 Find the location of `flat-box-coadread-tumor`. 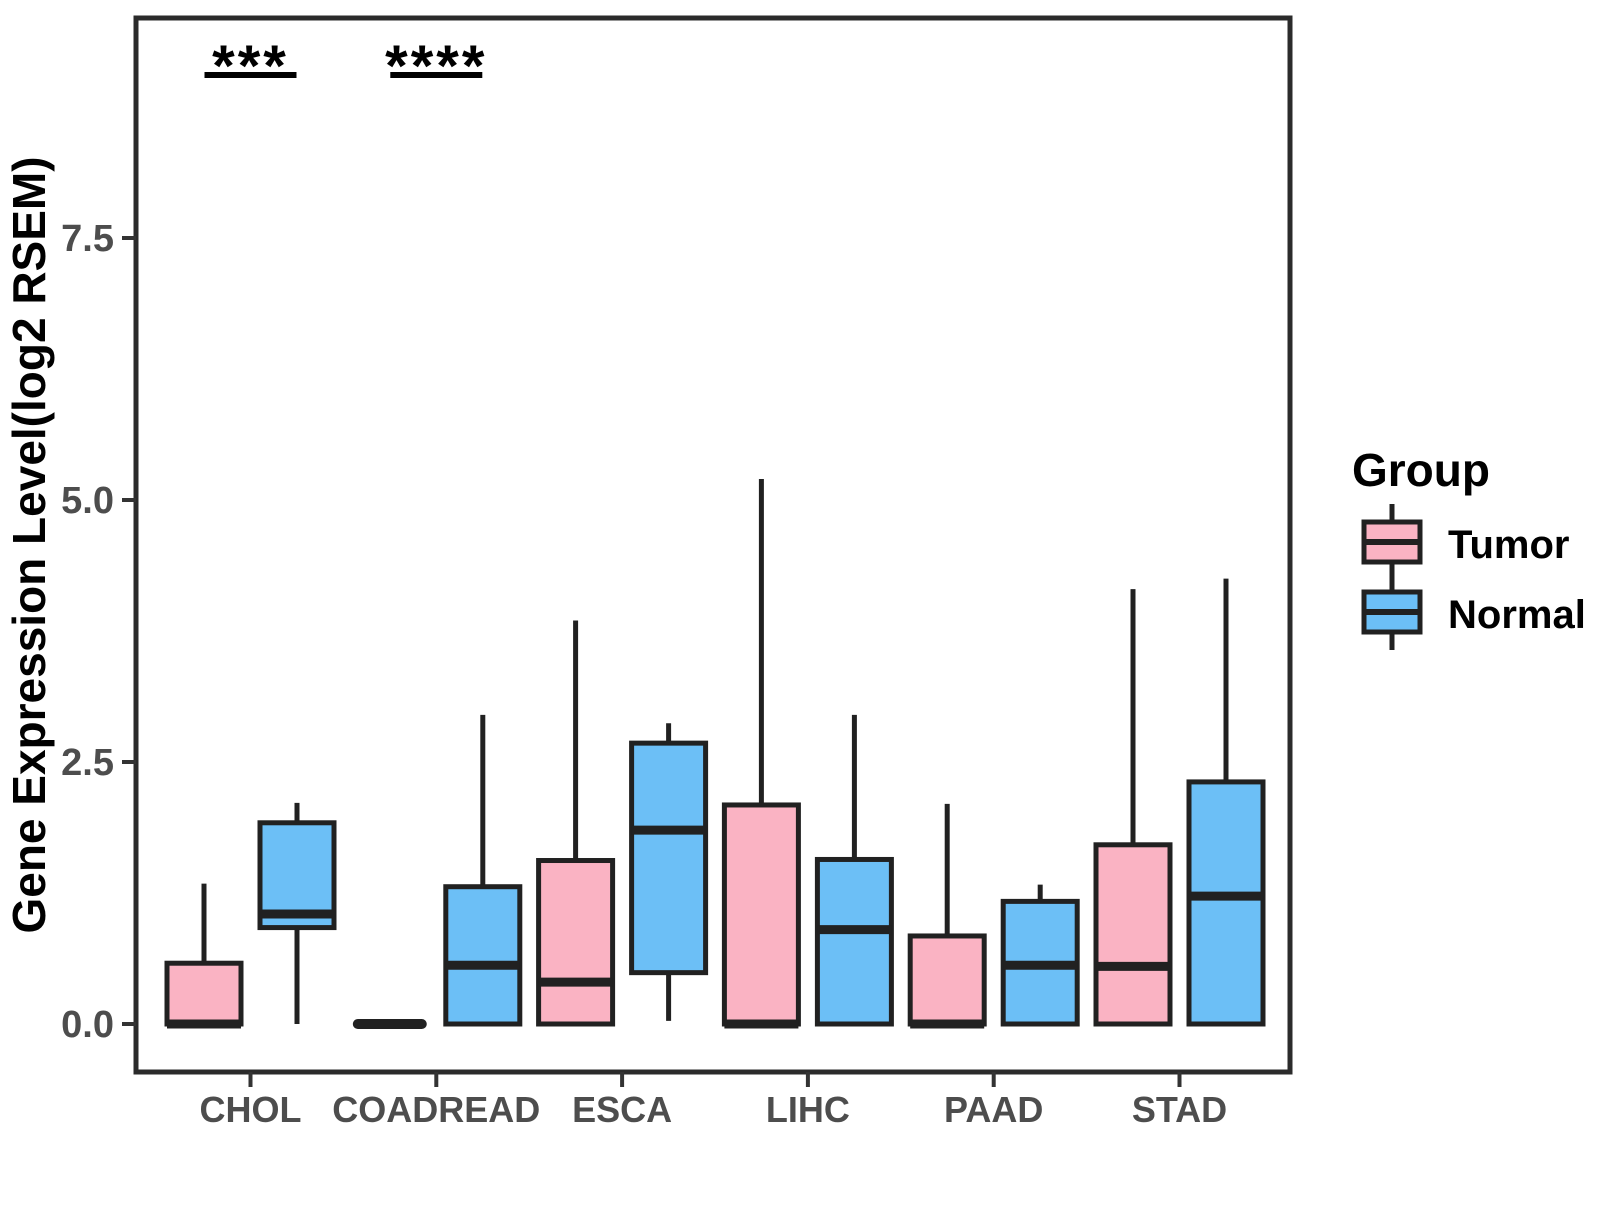

flat-box-coadread-tumor is located at coordinates (389, 1024).